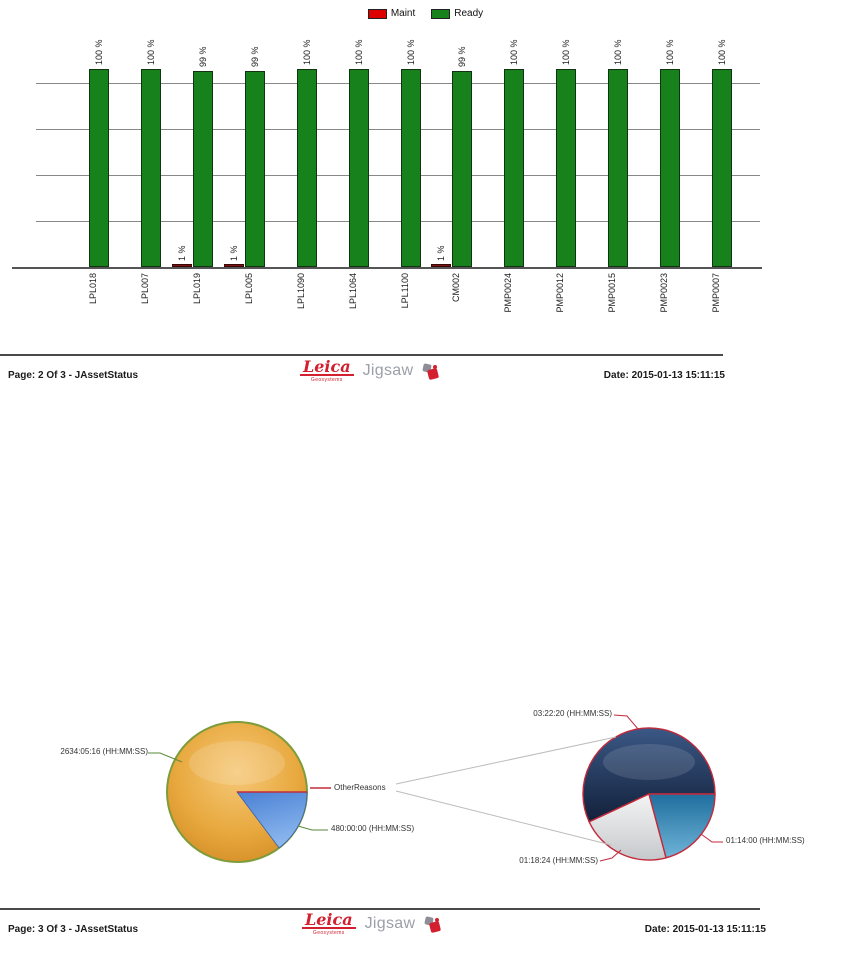  Describe the element at coordinates (456, 288) in the screenshot. I see `category-label: CM002` at that location.